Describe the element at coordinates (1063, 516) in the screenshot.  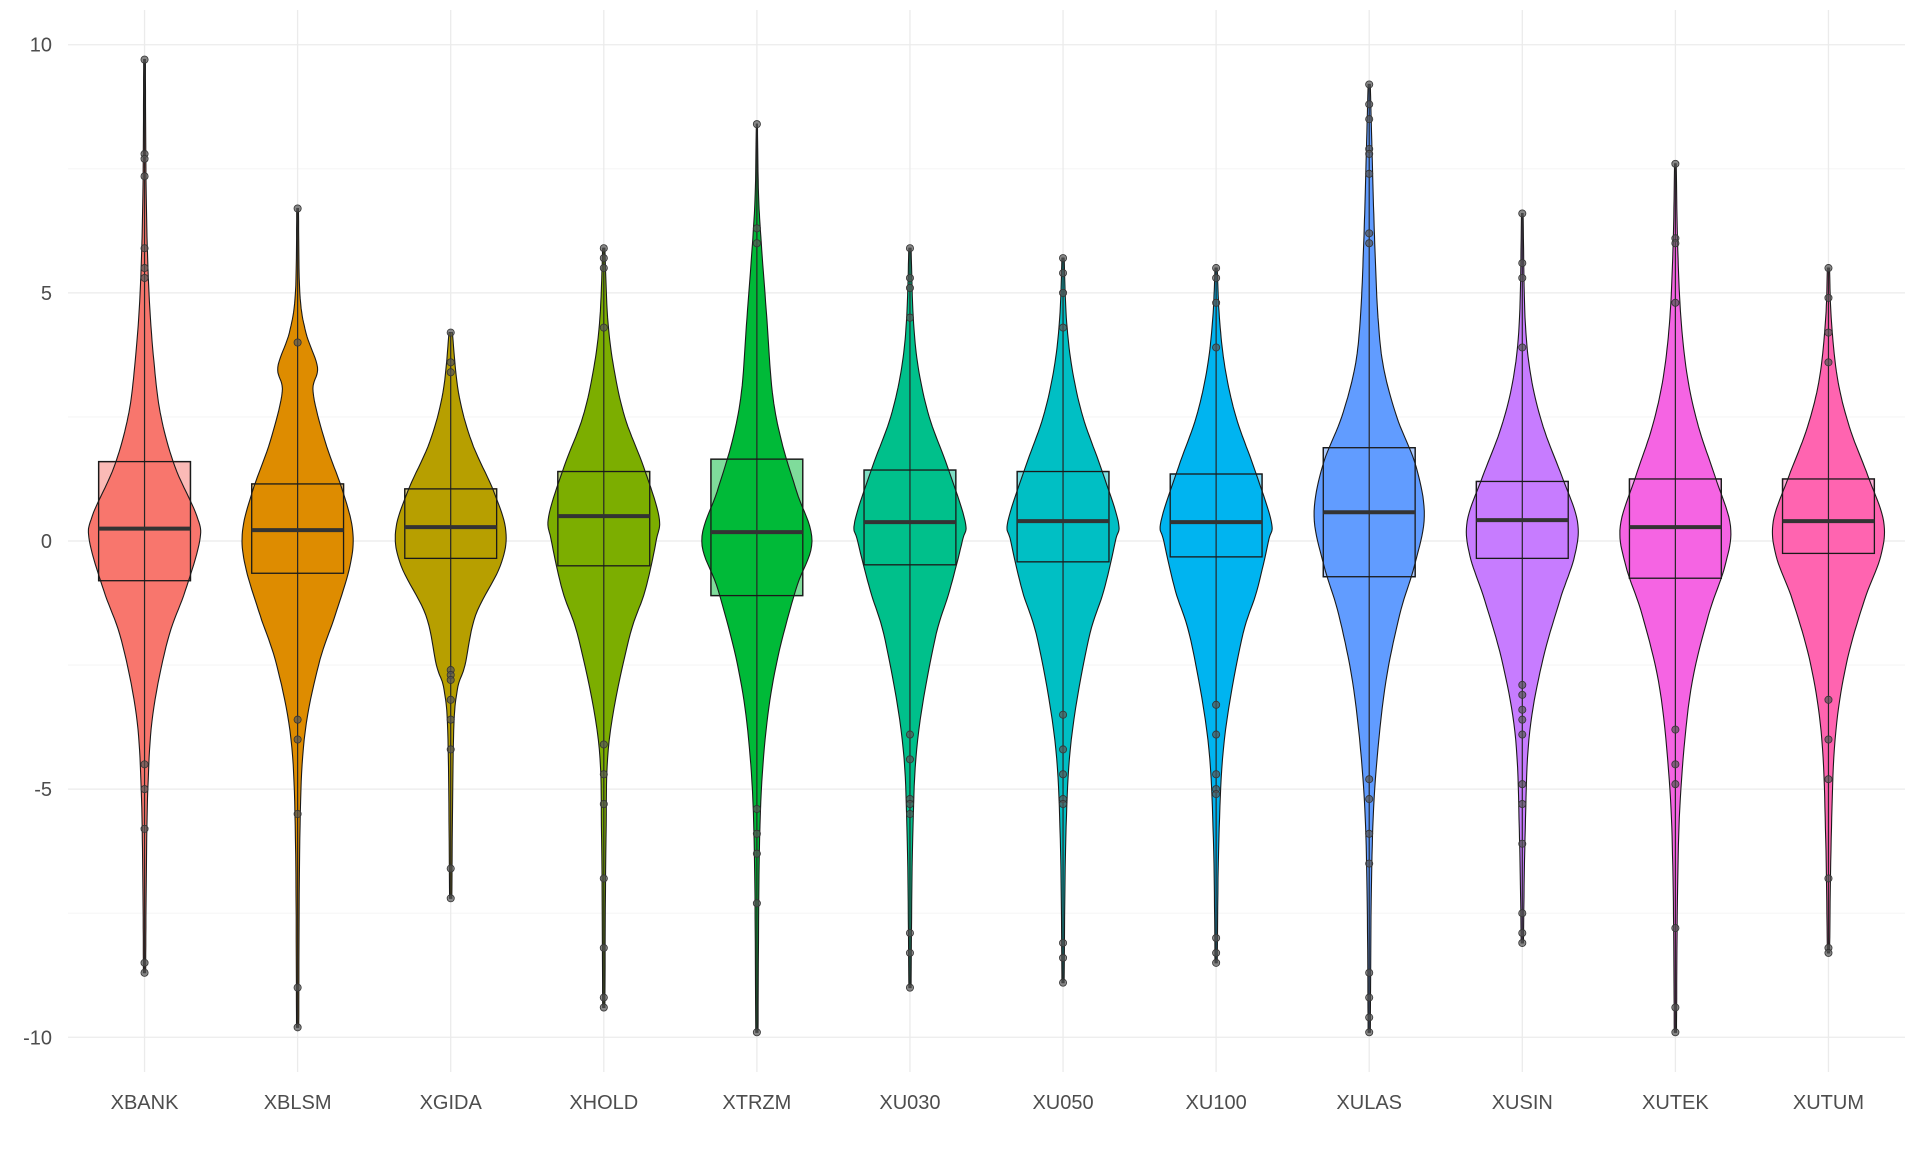
I see `box-outline-xu050` at that location.